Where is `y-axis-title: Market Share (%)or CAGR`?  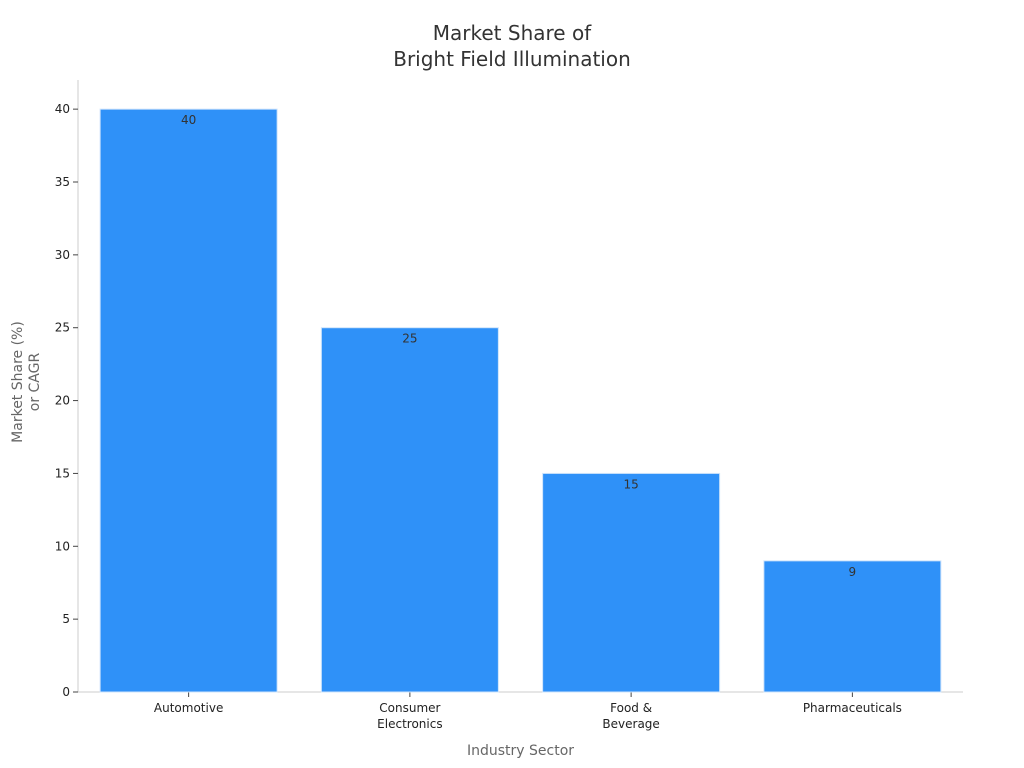
y-axis-title: Market Share (%)or CAGR is located at coordinates (26, 382).